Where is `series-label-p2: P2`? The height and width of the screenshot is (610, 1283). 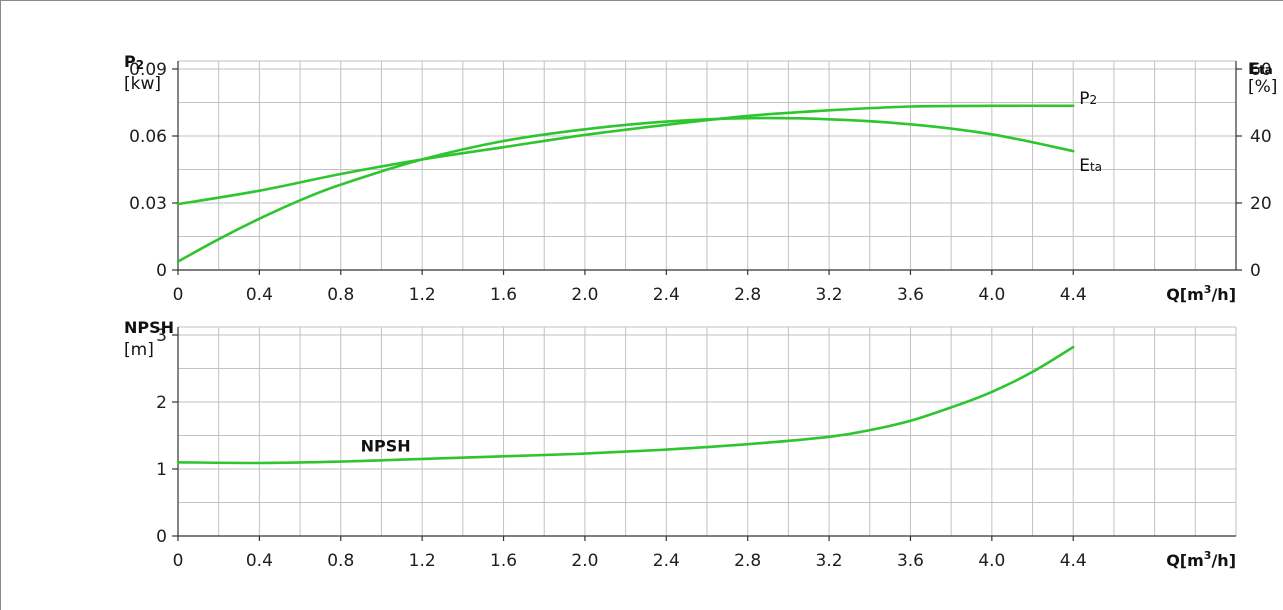 series-label-p2: P2 is located at coordinates (1088, 99).